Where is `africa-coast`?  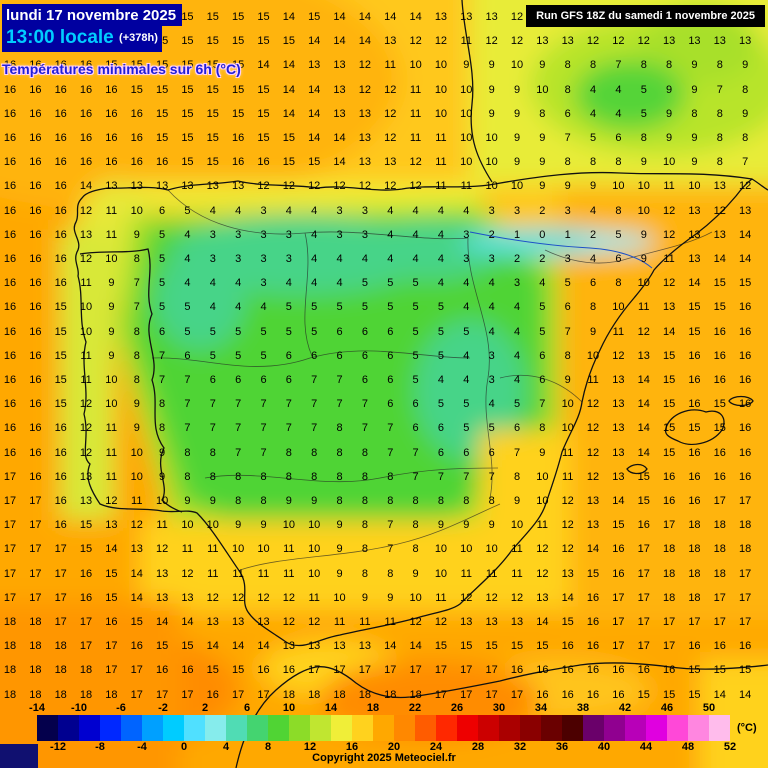
africa-coast is located at coordinates (501, 715).